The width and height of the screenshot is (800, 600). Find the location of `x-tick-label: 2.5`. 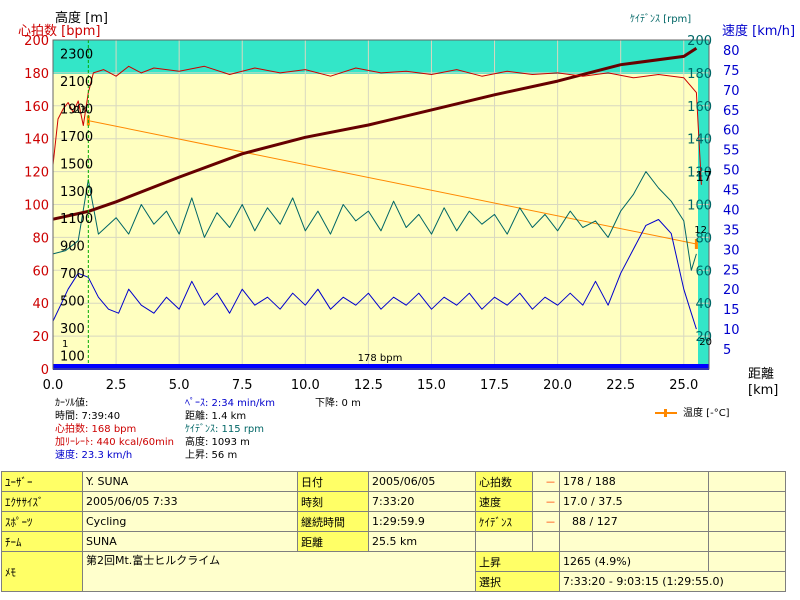

x-tick-label: 2.5 is located at coordinates (116, 385).